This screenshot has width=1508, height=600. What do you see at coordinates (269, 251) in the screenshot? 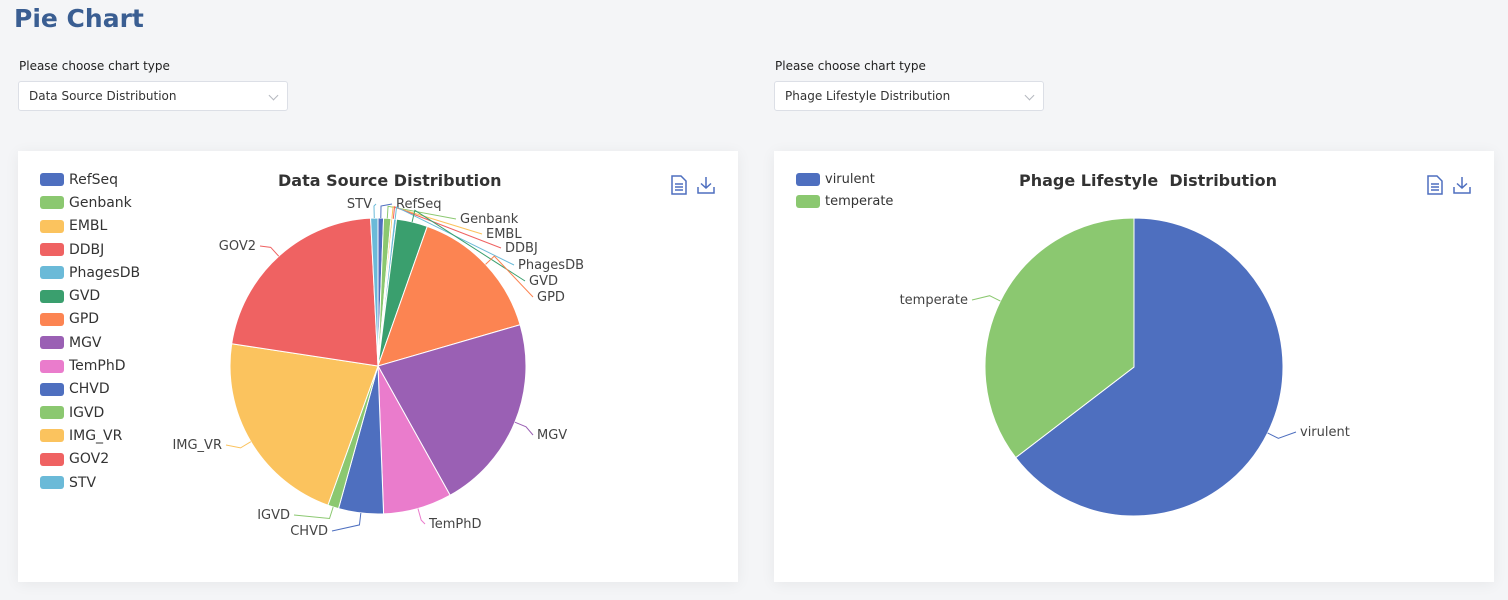
I see `leader-line-gov2` at bounding box center [269, 251].